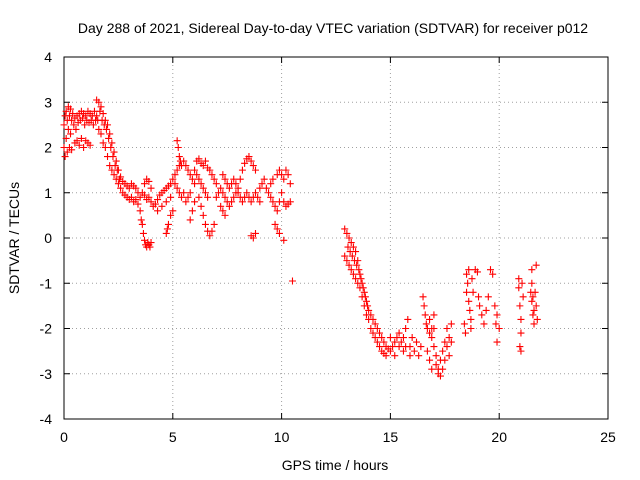  I want to click on x-tick-label: 0, so click(64, 437).